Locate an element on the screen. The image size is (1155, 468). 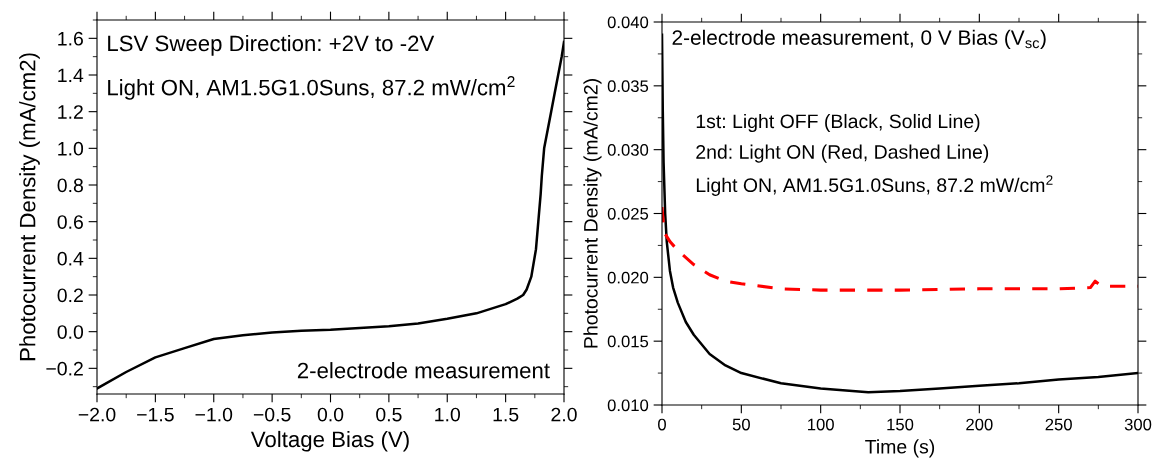
annotation: 2-electrode measurement, 0 V Bias (V$_{sc}$) is located at coordinates (859, 39).